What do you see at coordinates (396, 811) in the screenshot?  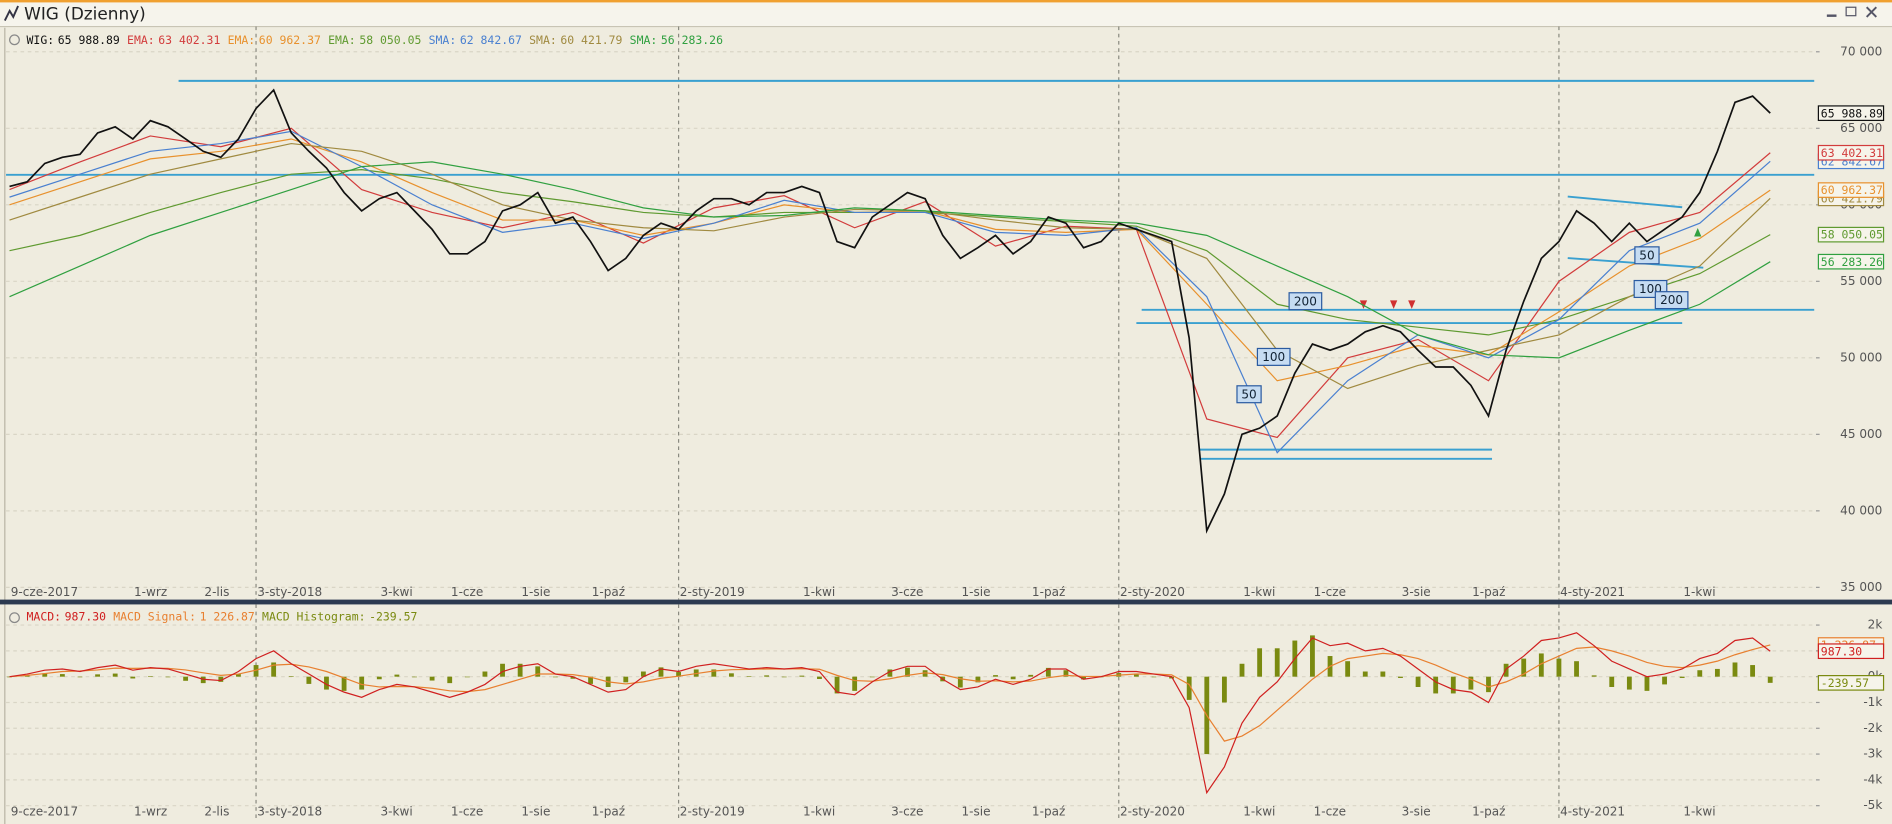 I see `x-tick-label: 3-kwi` at bounding box center [396, 811].